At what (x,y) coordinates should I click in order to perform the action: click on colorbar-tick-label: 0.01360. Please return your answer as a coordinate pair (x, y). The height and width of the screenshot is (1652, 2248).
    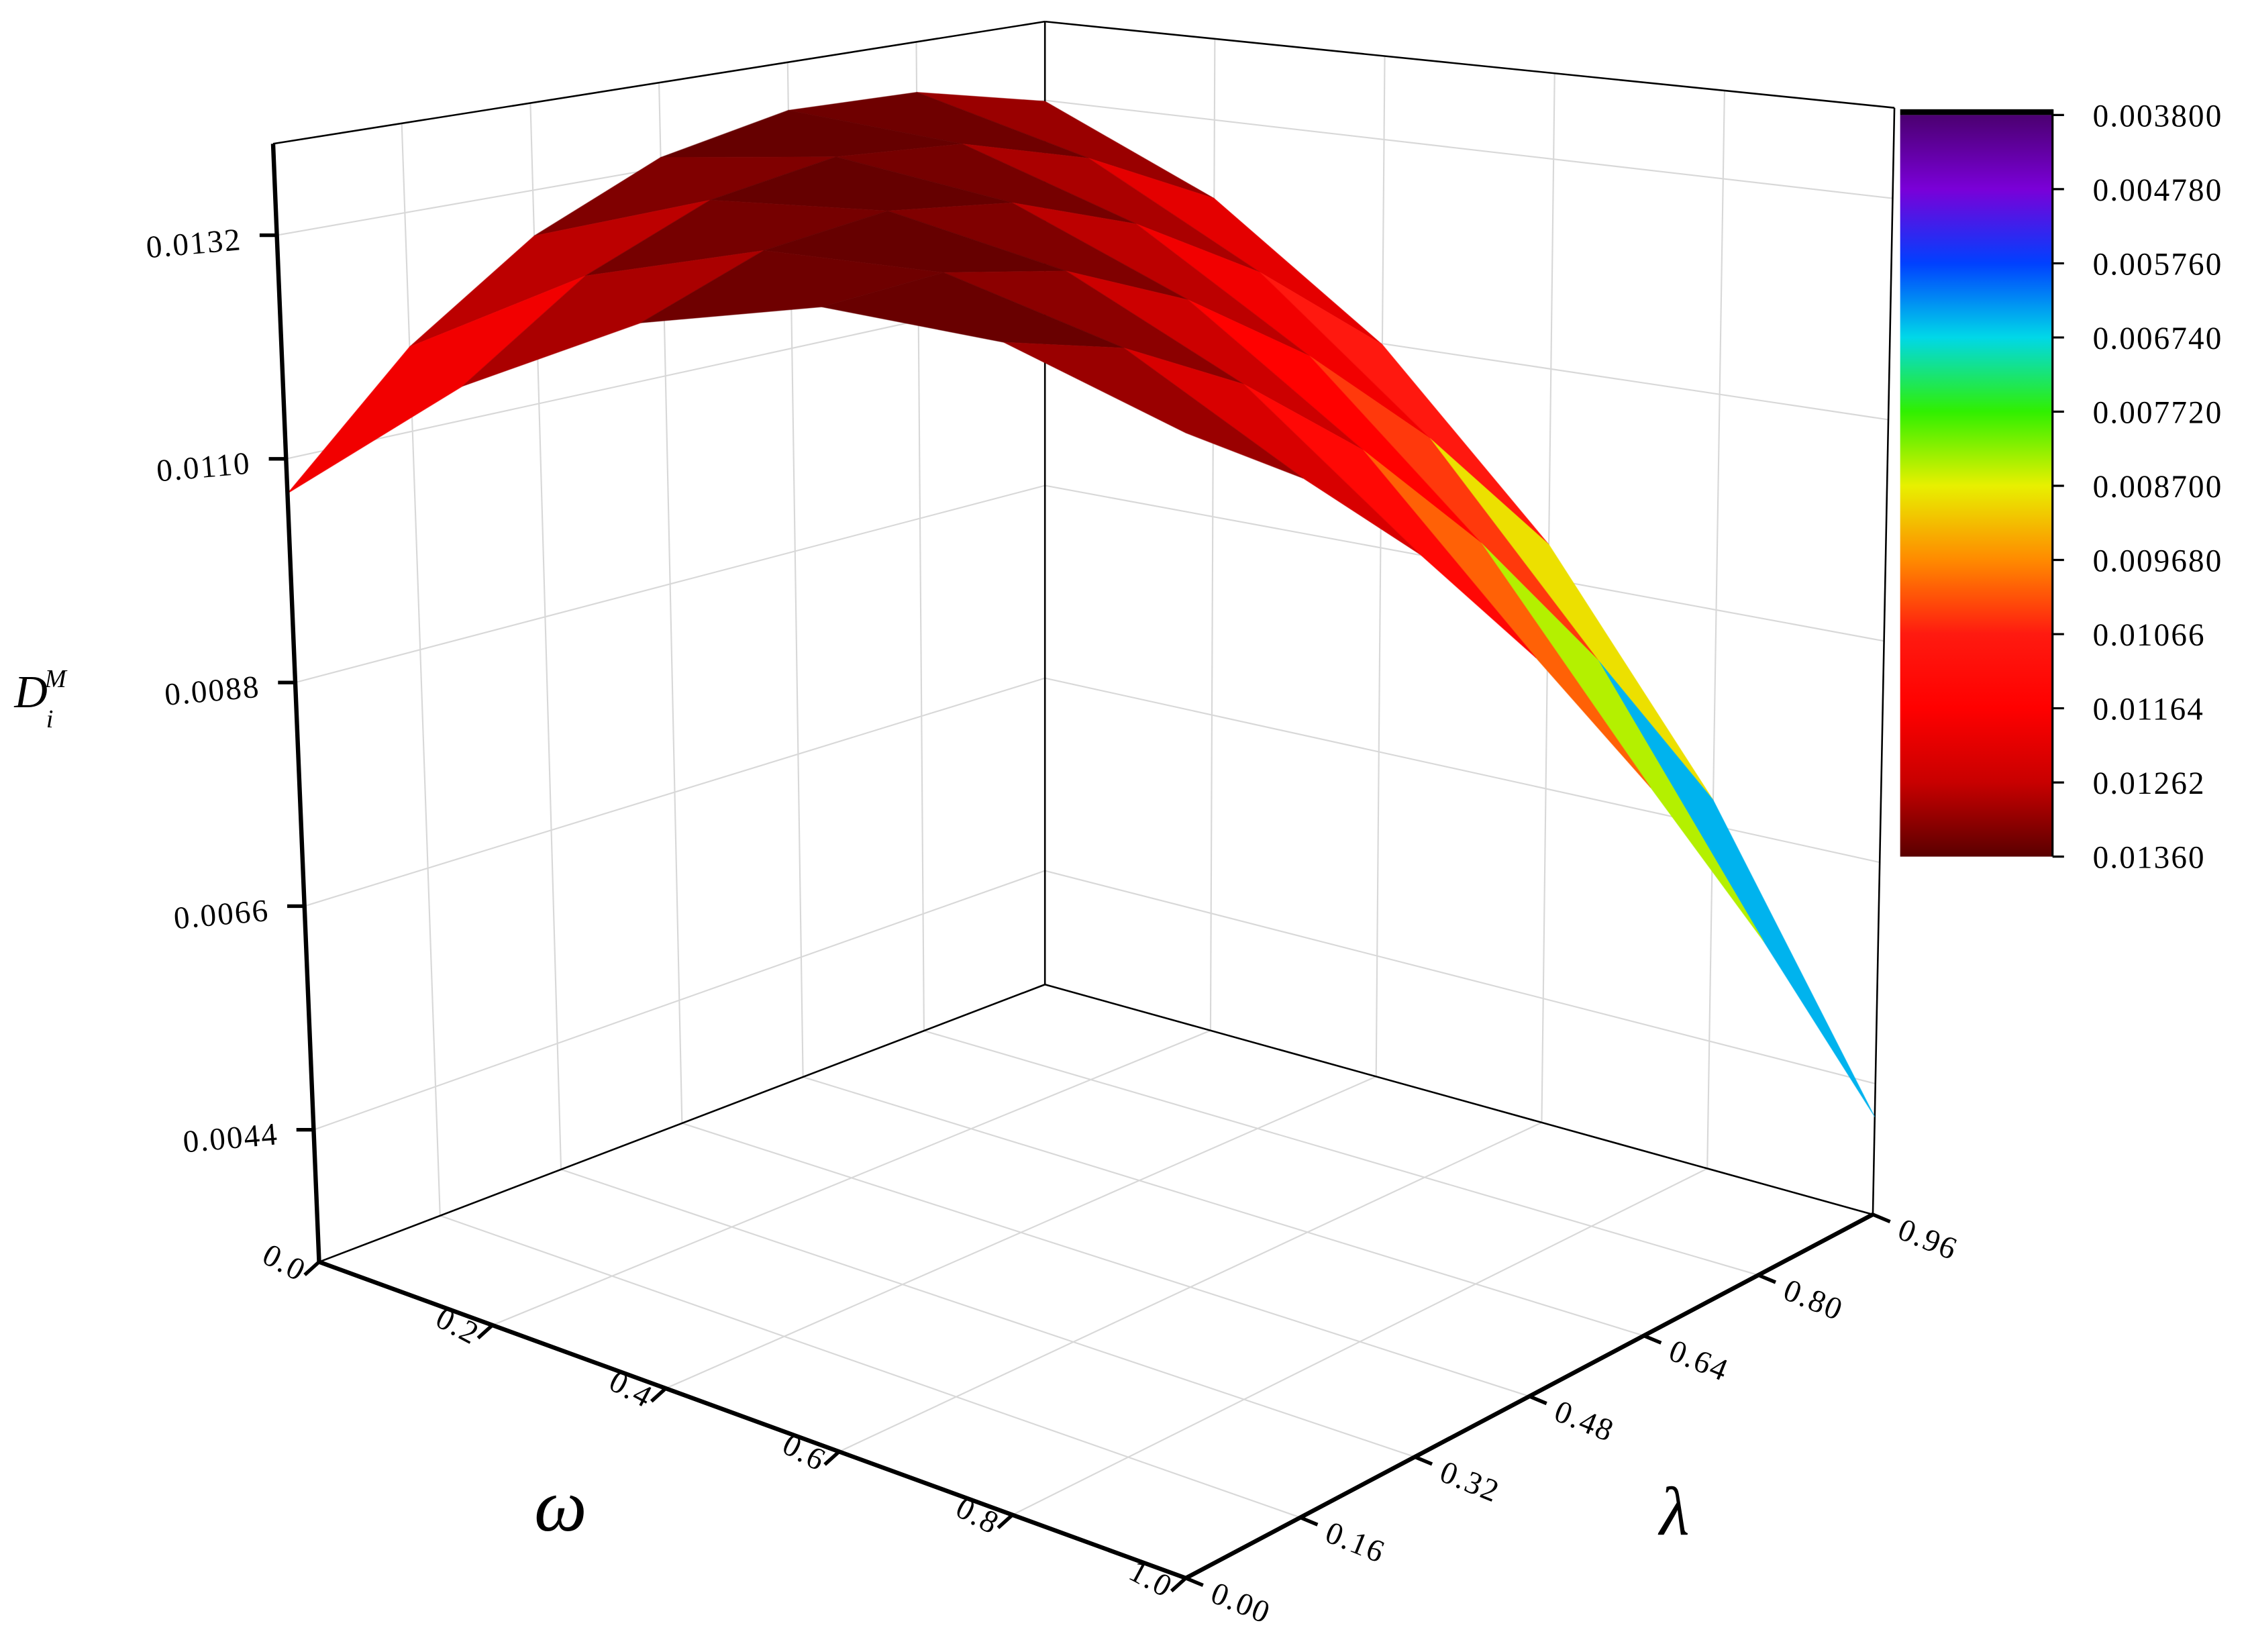
    Looking at the image, I should click on (2149, 858).